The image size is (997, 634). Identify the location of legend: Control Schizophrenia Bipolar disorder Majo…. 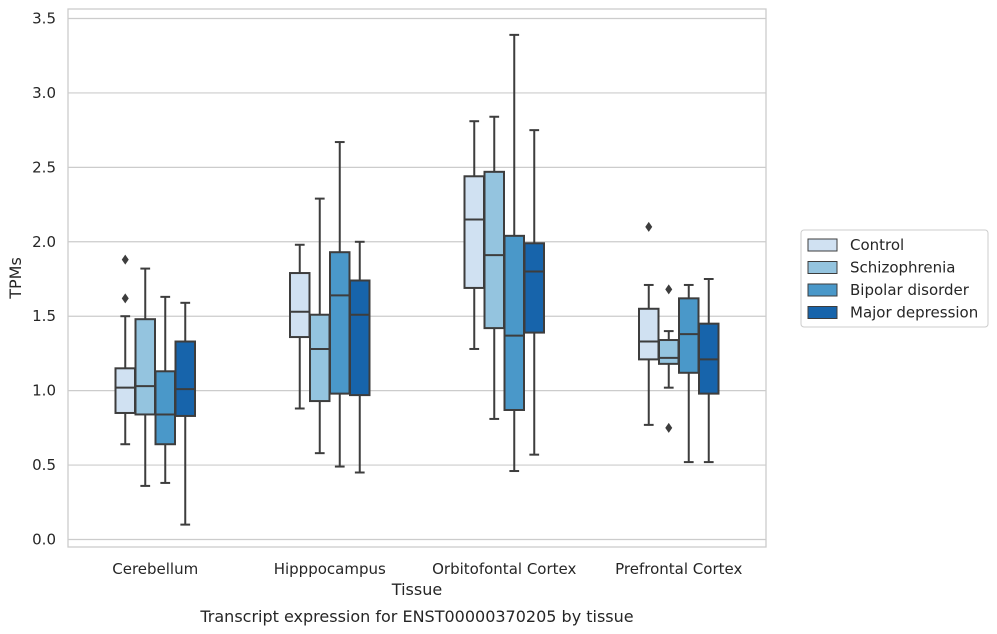
(894, 278).